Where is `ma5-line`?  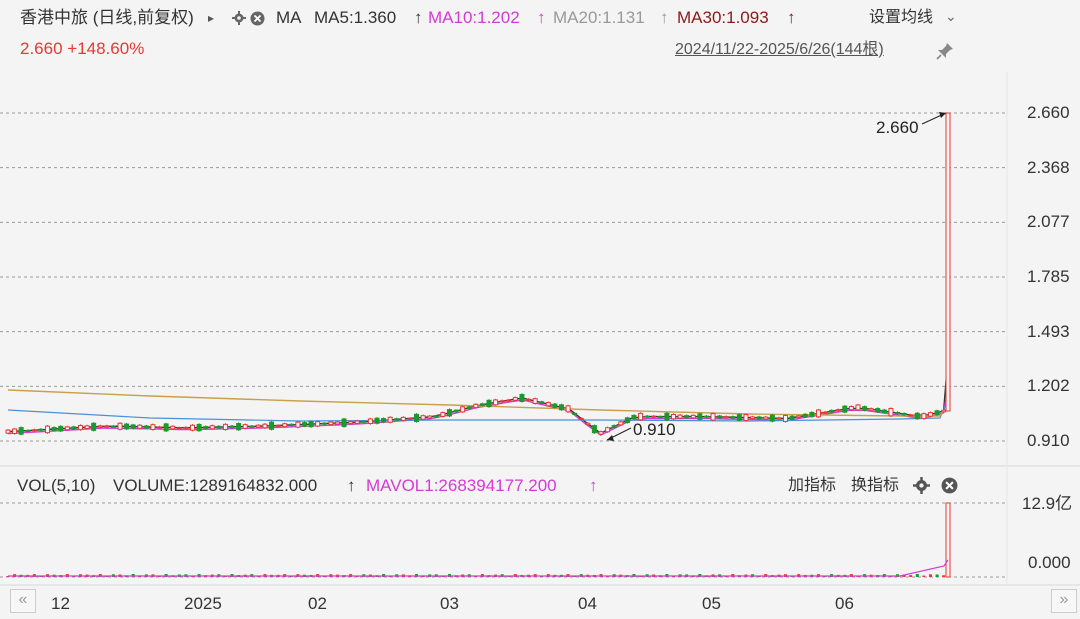
ma5-line is located at coordinates (478, 395).